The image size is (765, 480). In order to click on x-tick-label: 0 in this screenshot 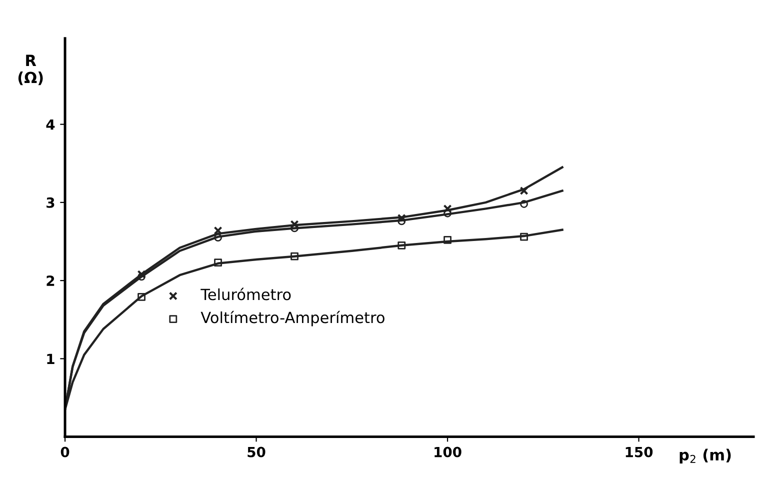, I will do `click(65, 452)`.